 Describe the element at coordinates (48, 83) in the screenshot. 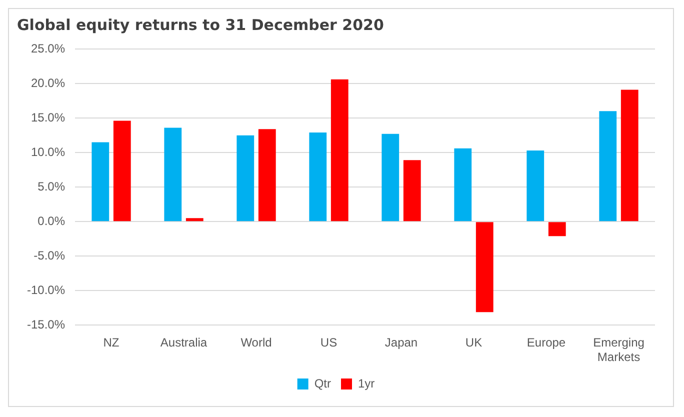

I see `y-tick-label: 20.0%` at that location.